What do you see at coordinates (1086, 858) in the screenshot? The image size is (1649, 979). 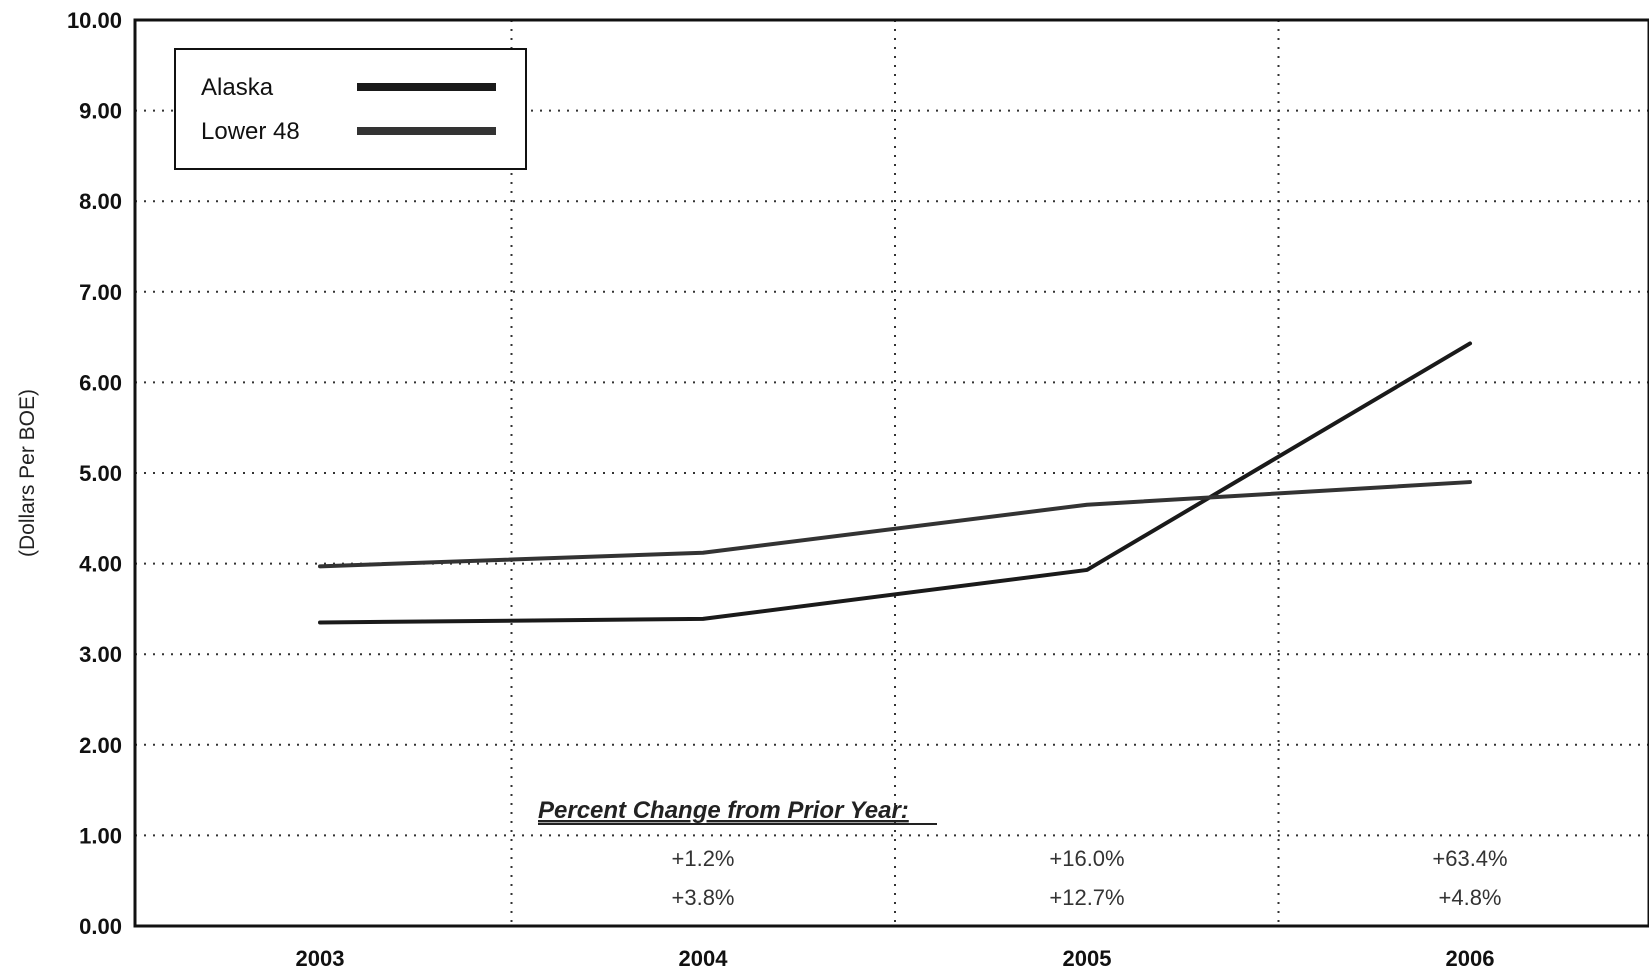 I see `percent-change-value: +16.0%` at bounding box center [1086, 858].